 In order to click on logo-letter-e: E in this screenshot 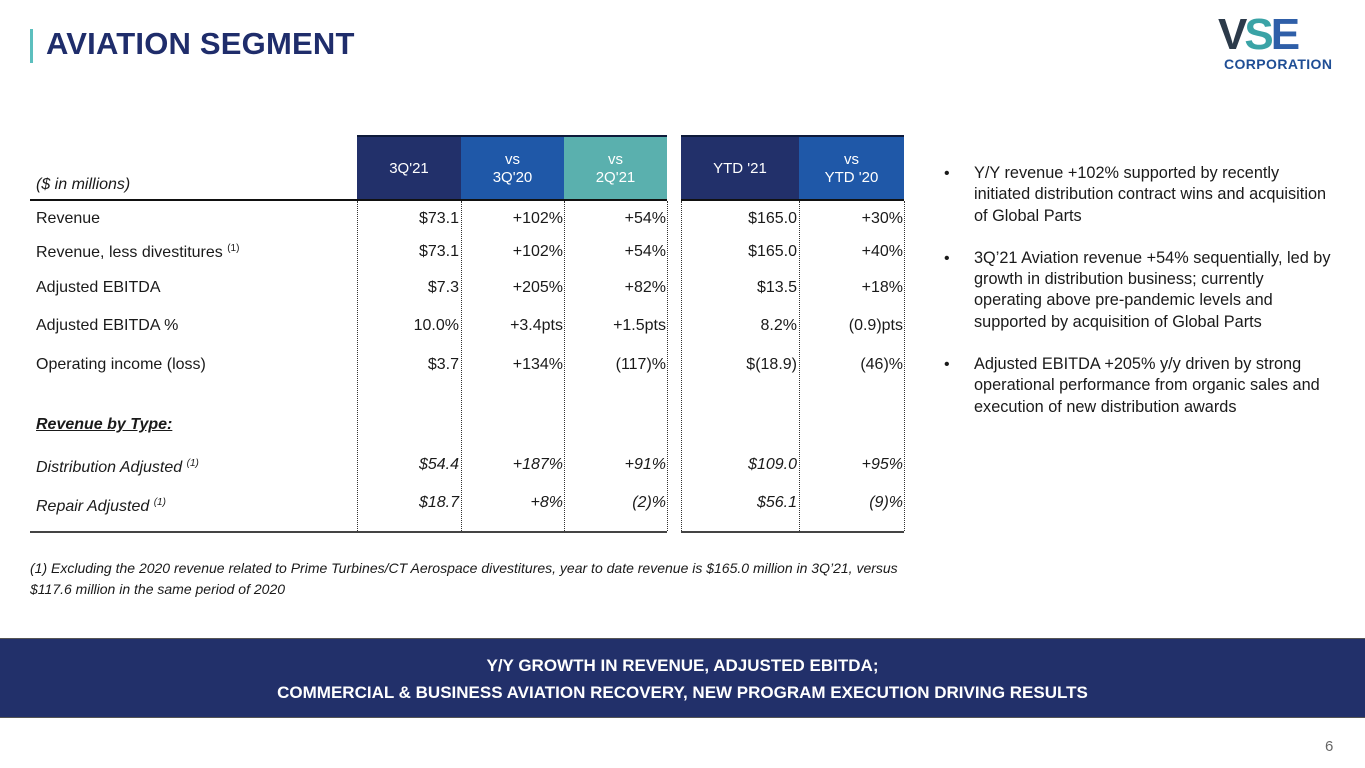, I will do `click(1285, 34)`.